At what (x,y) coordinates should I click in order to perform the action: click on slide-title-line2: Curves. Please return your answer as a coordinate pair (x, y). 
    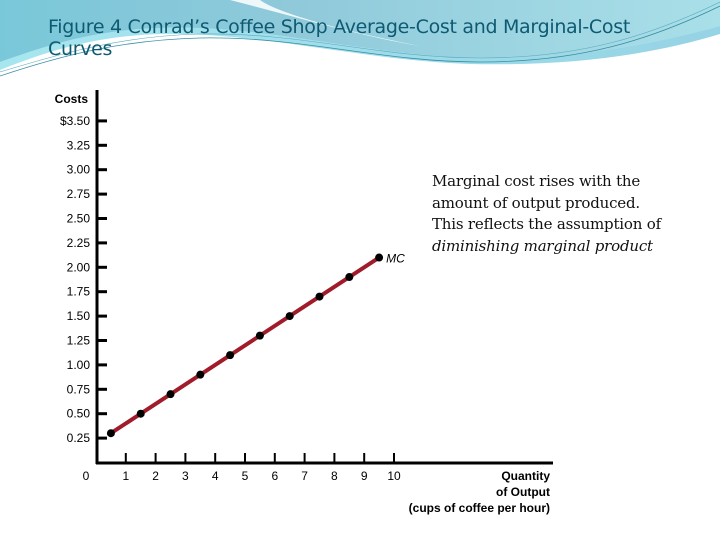
    Looking at the image, I should click on (80, 49).